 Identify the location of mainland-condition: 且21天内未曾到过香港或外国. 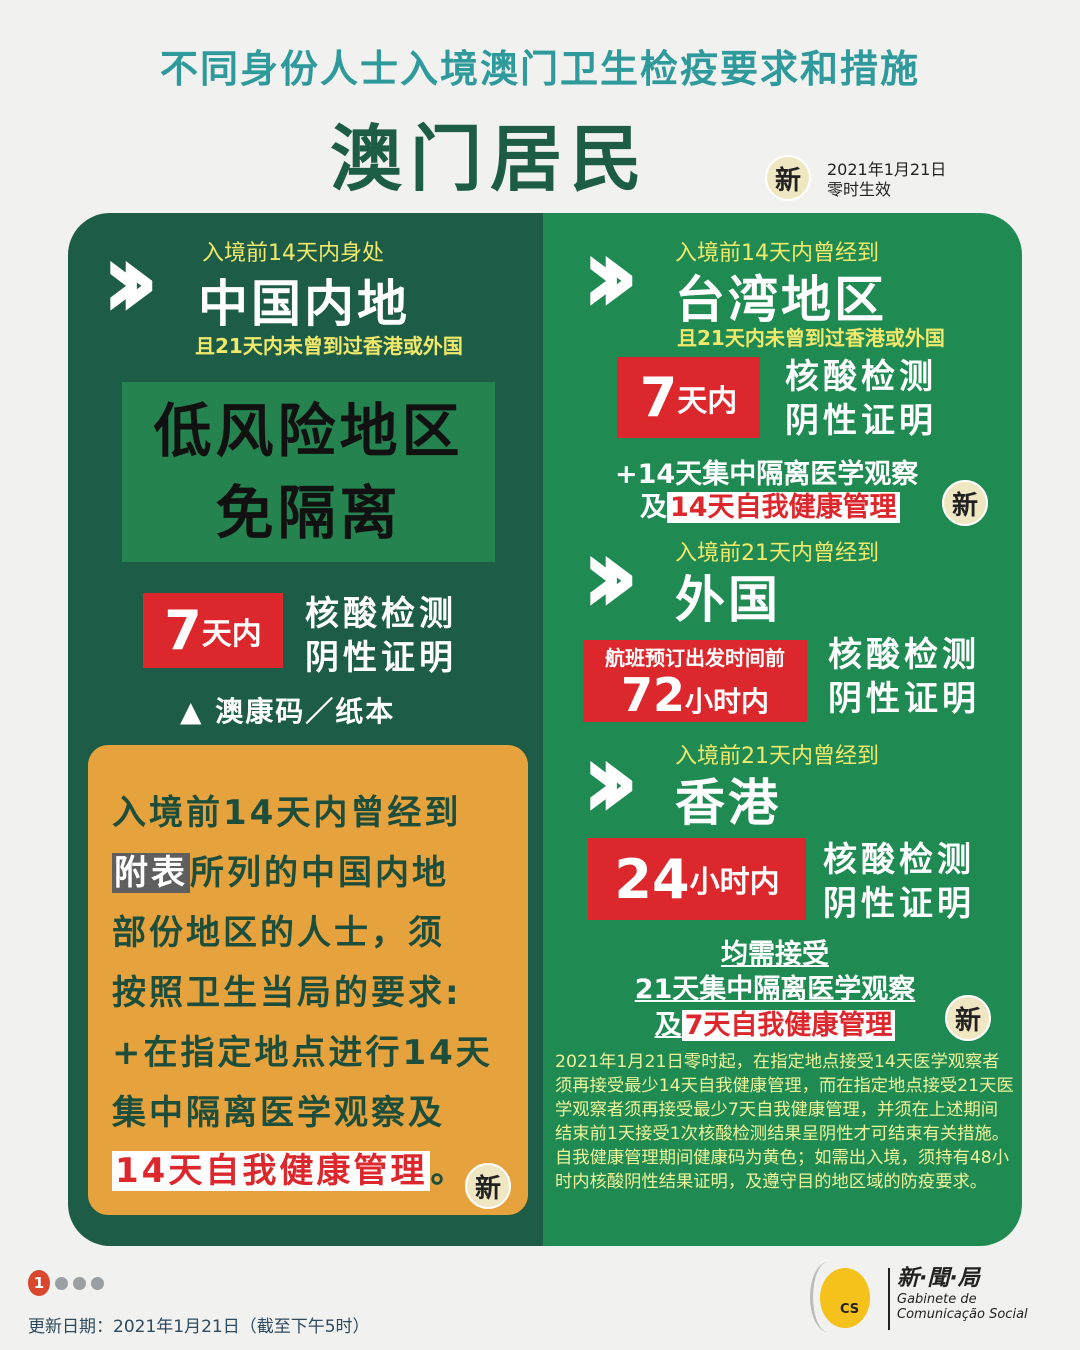
(329, 346).